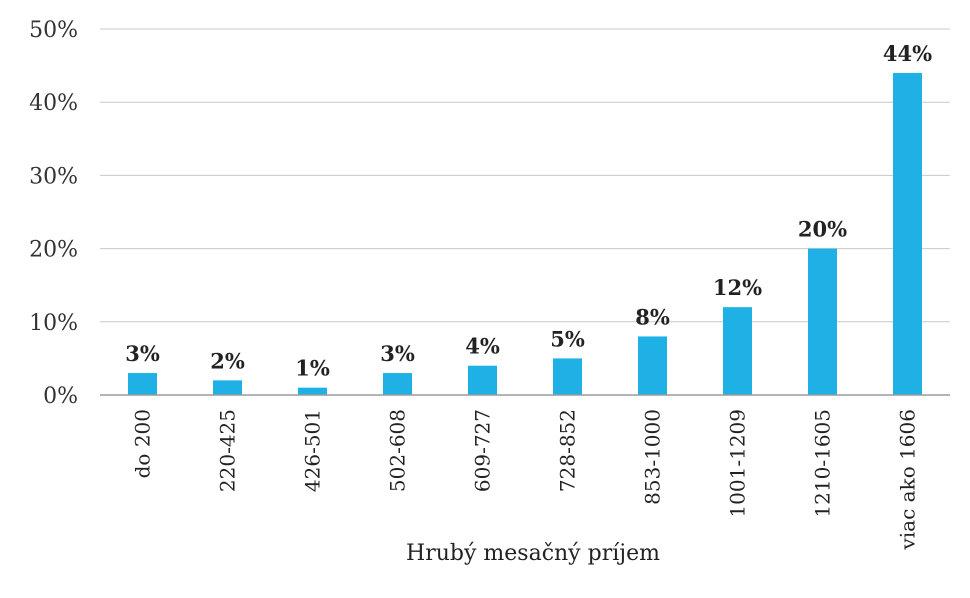  Describe the element at coordinates (907, 53) in the screenshot. I see `data-label: 44%` at that location.